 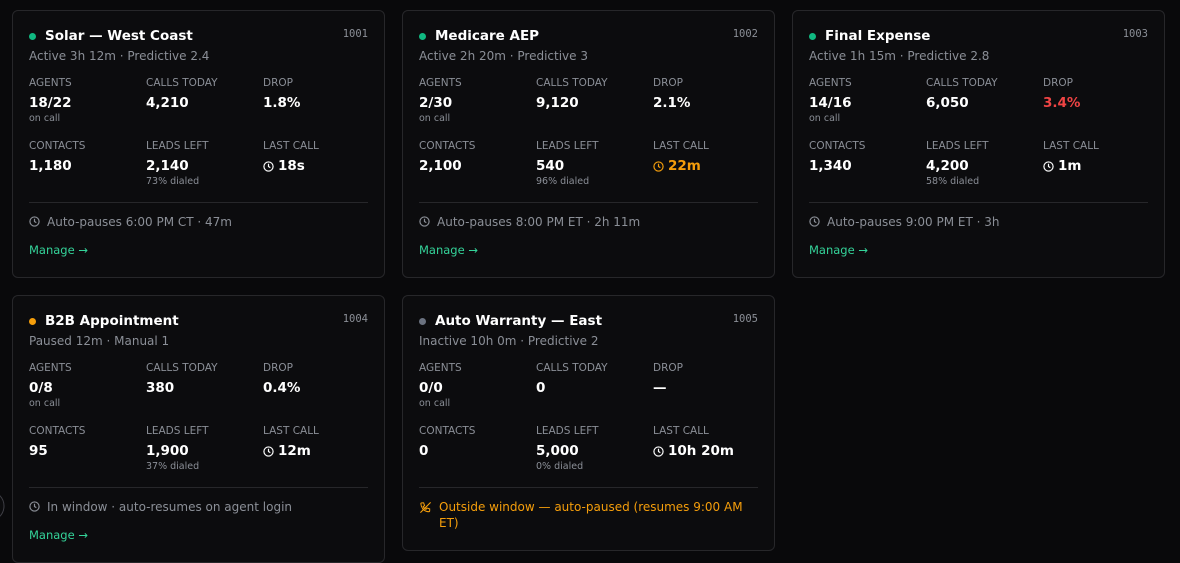 I want to click on stat: LEADS LEFT 5,000 0% dialed, so click(x=594, y=448).